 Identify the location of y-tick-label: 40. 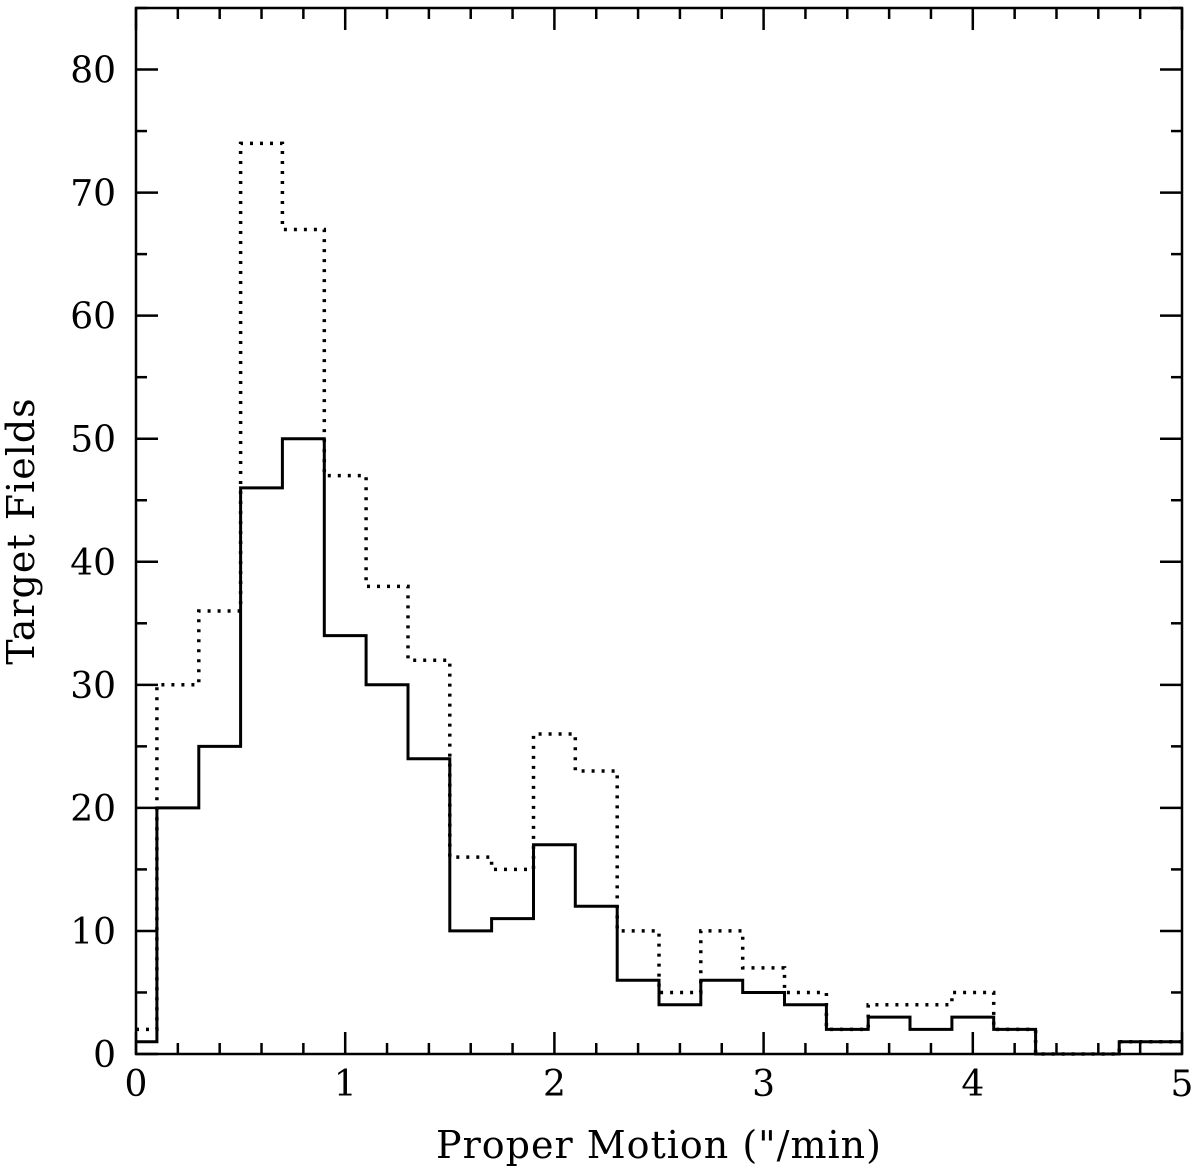
(93, 563).